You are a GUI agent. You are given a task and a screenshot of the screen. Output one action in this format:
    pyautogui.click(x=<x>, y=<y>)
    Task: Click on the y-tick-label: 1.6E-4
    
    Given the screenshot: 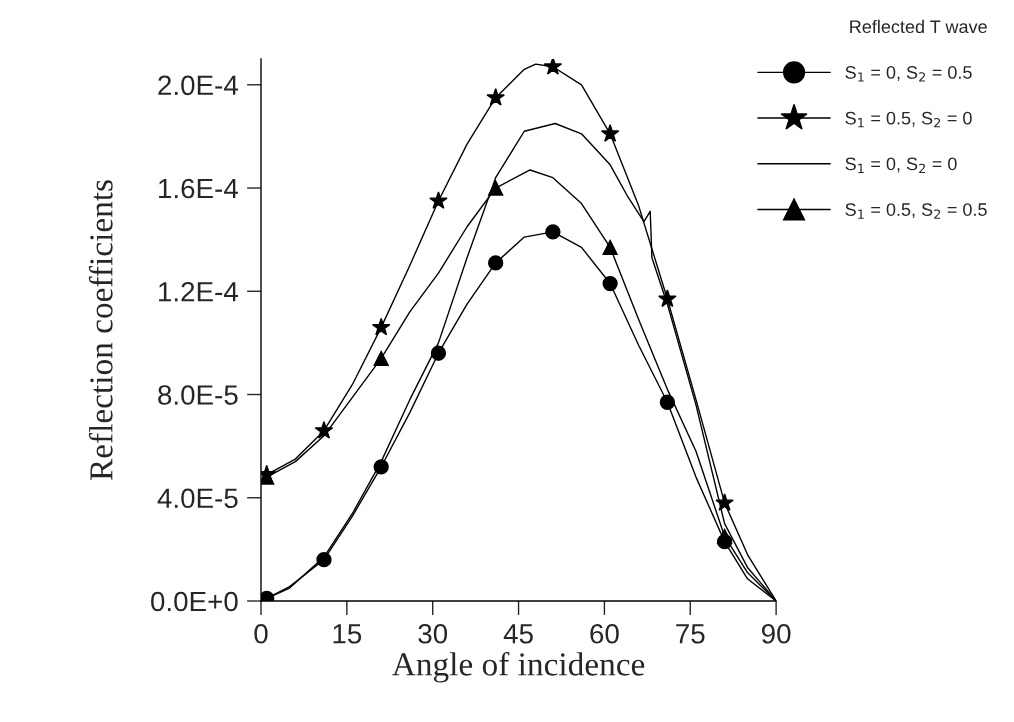 What is the action you would take?
    pyautogui.click(x=198, y=188)
    